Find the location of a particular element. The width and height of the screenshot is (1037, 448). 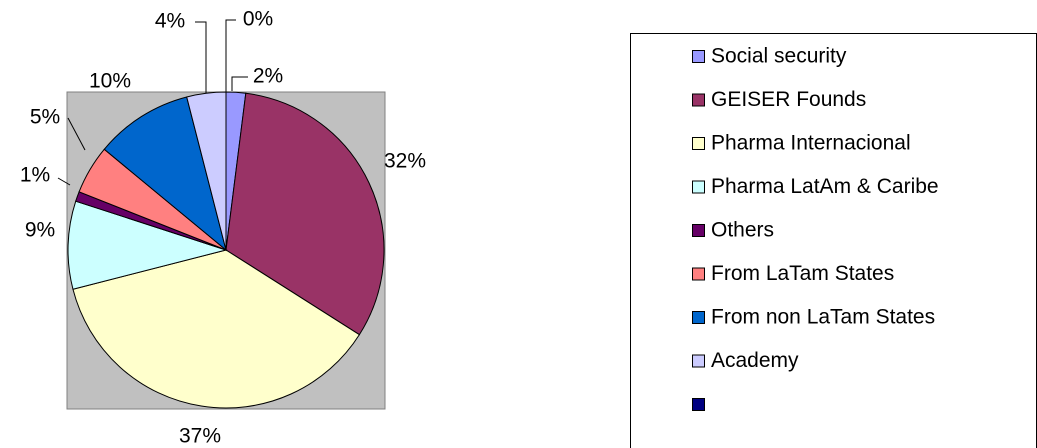

legend-label: Others is located at coordinates (742, 230).